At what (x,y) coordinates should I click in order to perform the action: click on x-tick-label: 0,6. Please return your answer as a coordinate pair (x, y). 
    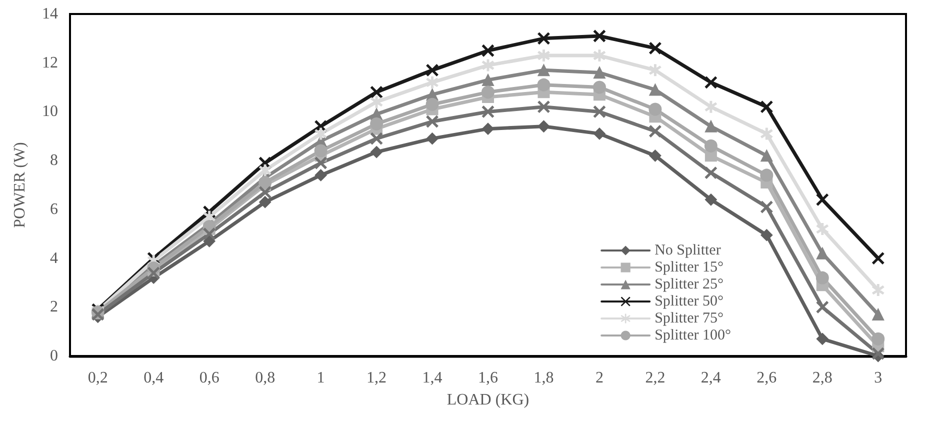
    Looking at the image, I should click on (209, 378).